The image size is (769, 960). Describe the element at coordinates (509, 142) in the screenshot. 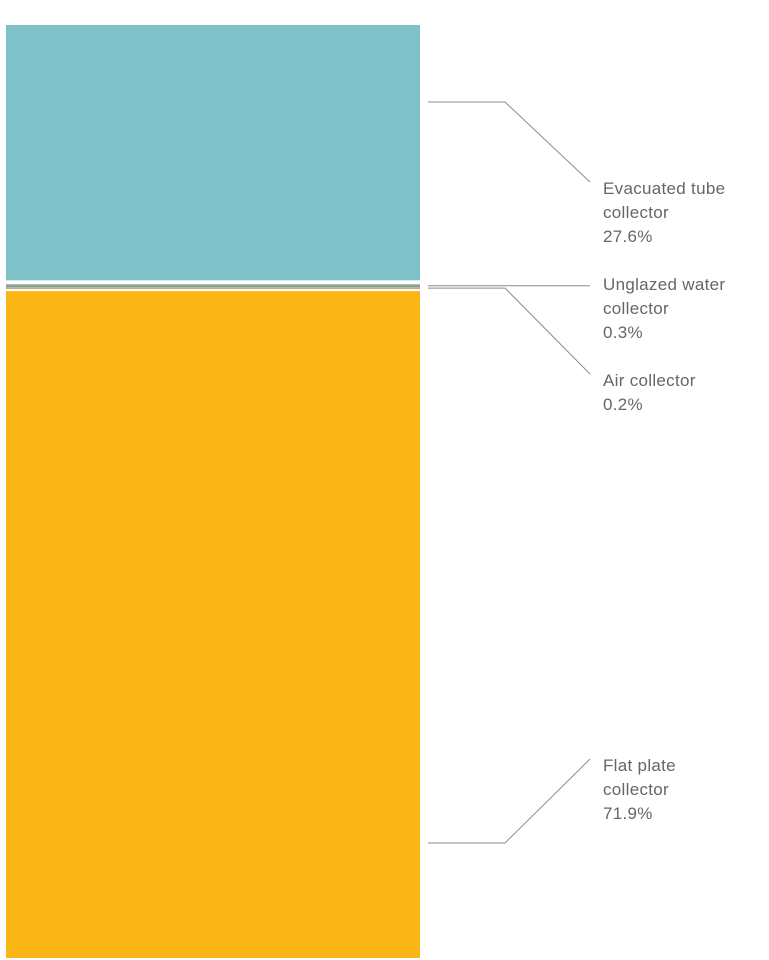

I see `leader-line-evacuated-tube-collector` at that location.